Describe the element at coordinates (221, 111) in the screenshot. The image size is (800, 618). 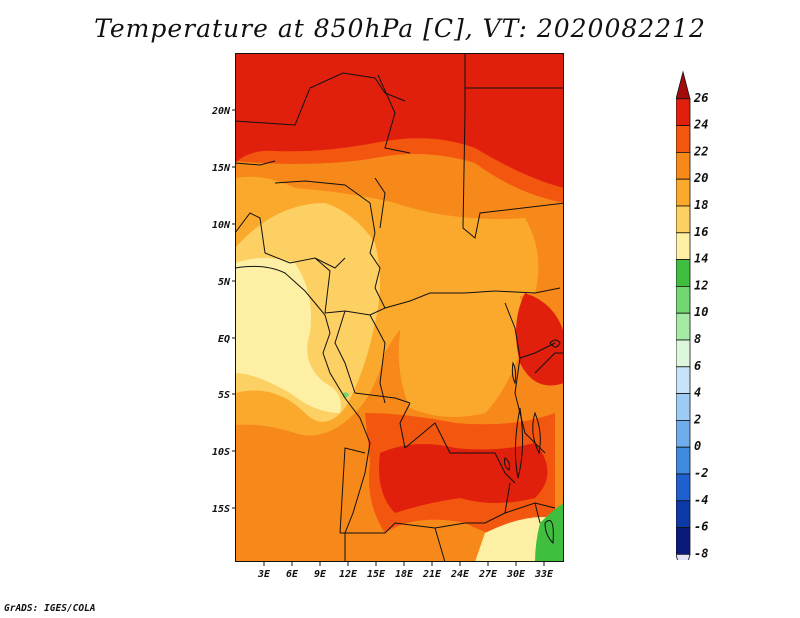
I see `lat-tick-label: 20N` at that location.